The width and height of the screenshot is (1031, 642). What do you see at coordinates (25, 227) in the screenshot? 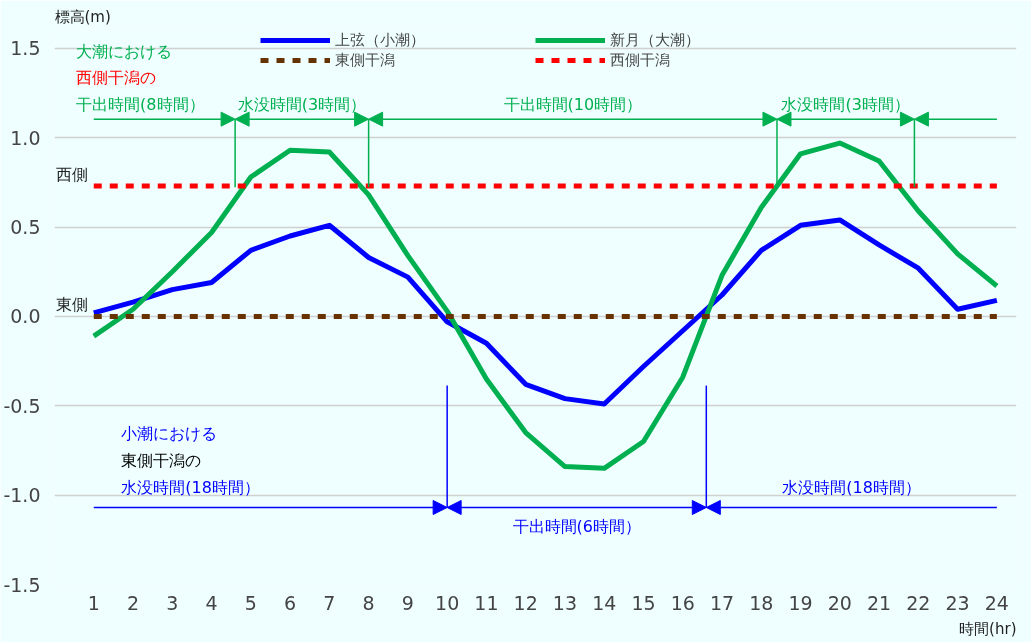
I see `y-tick-label: 0.5` at bounding box center [25, 227].